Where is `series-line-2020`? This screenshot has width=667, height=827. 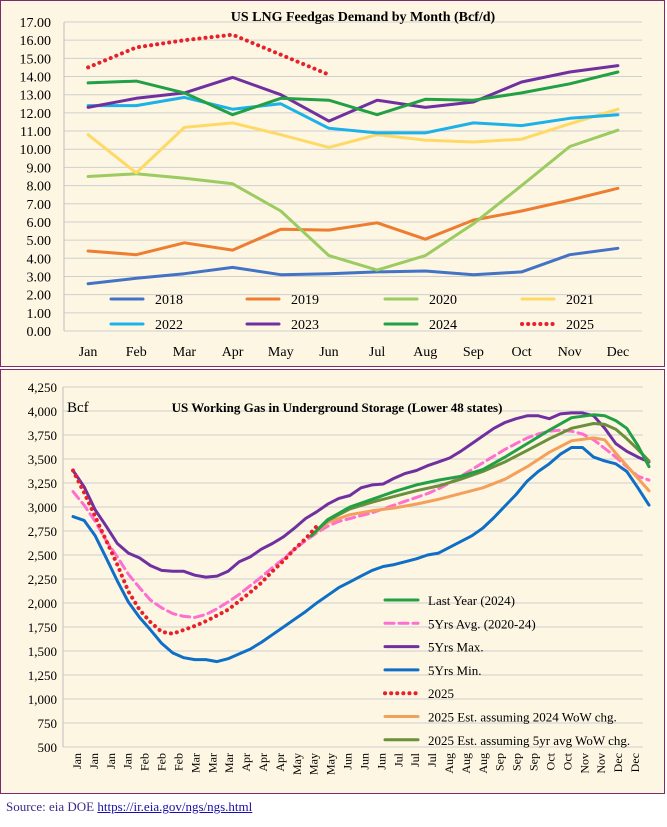
series-line-2020 is located at coordinates (353, 200).